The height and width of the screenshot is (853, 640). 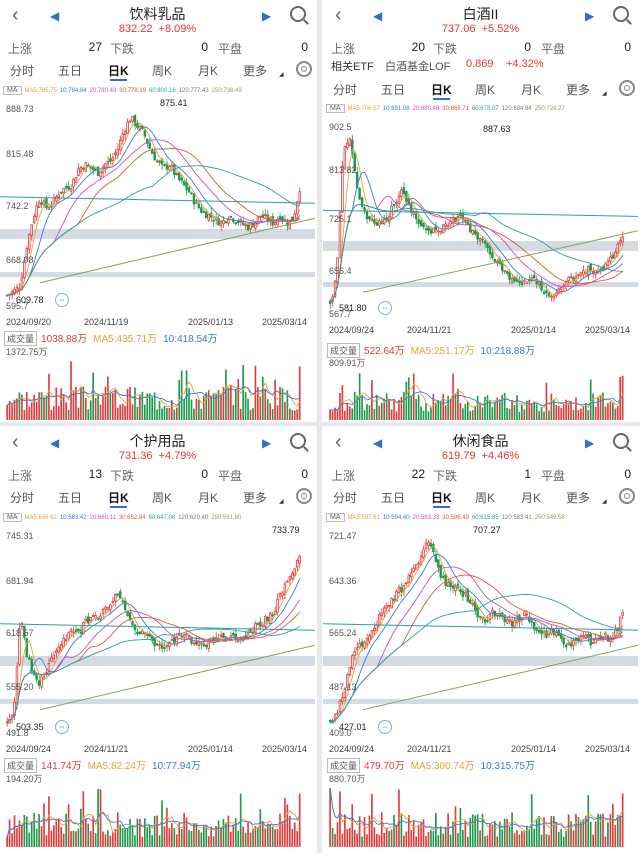 I want to click on date-tick: 2025/01/14, so click(x=534, y=330).